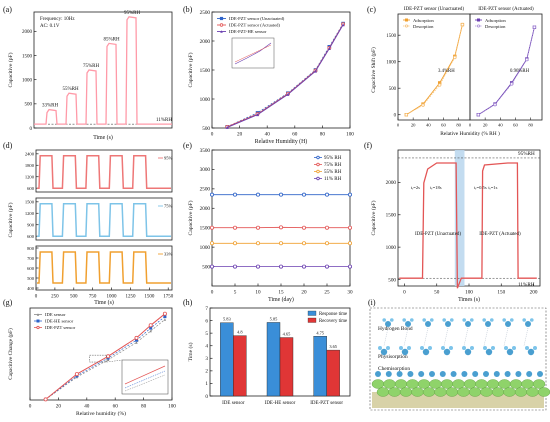 The height and width of the screenshot is (422, 550). I want to click on y-axis-label: Capacitive Change (pF), so click(10, 354).